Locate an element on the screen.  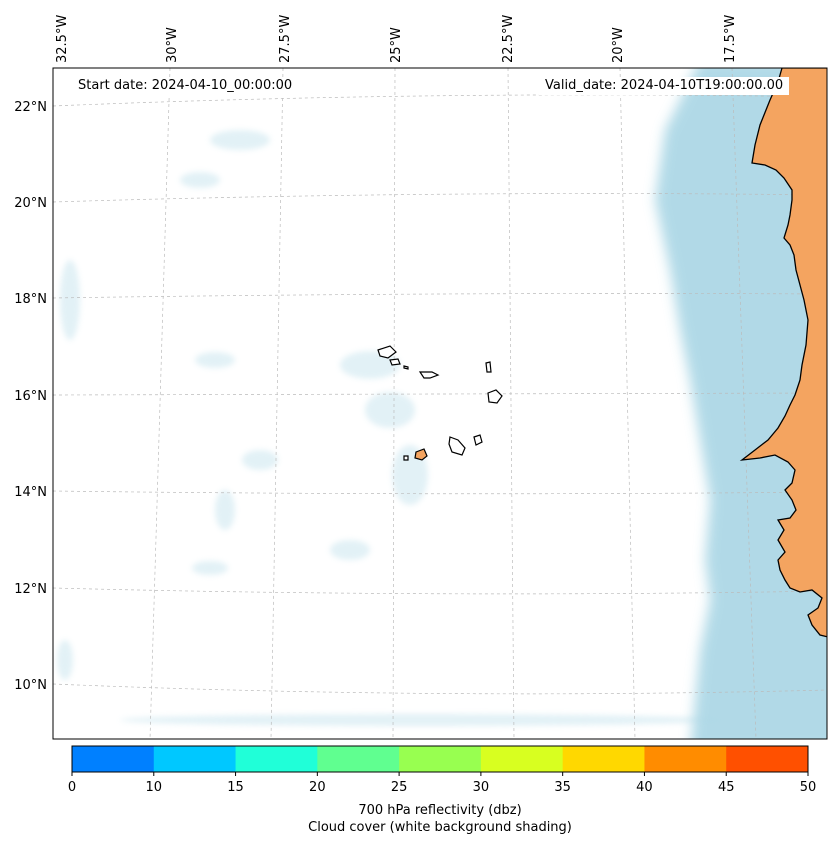
colorbar-tick-label: 45 is located at coordinates (726, 787).